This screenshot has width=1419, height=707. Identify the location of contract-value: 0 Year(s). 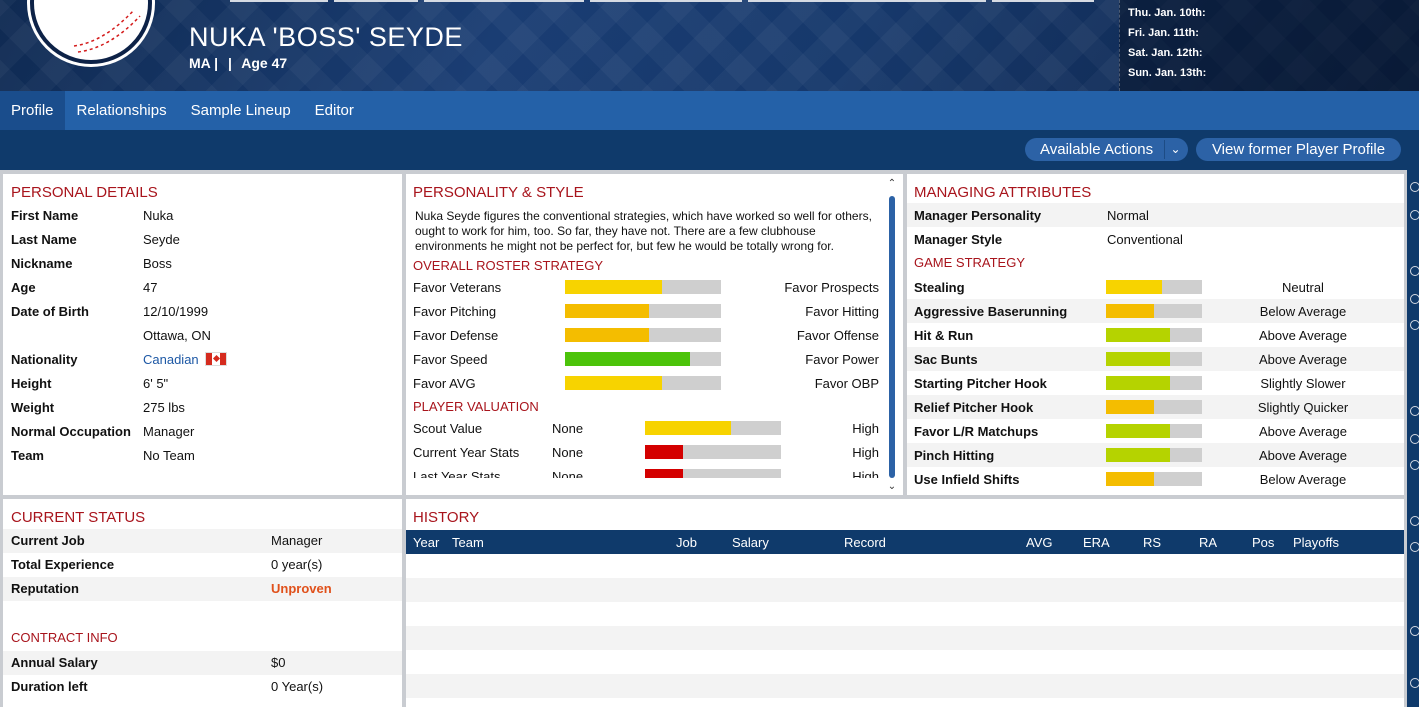
(297, 686).